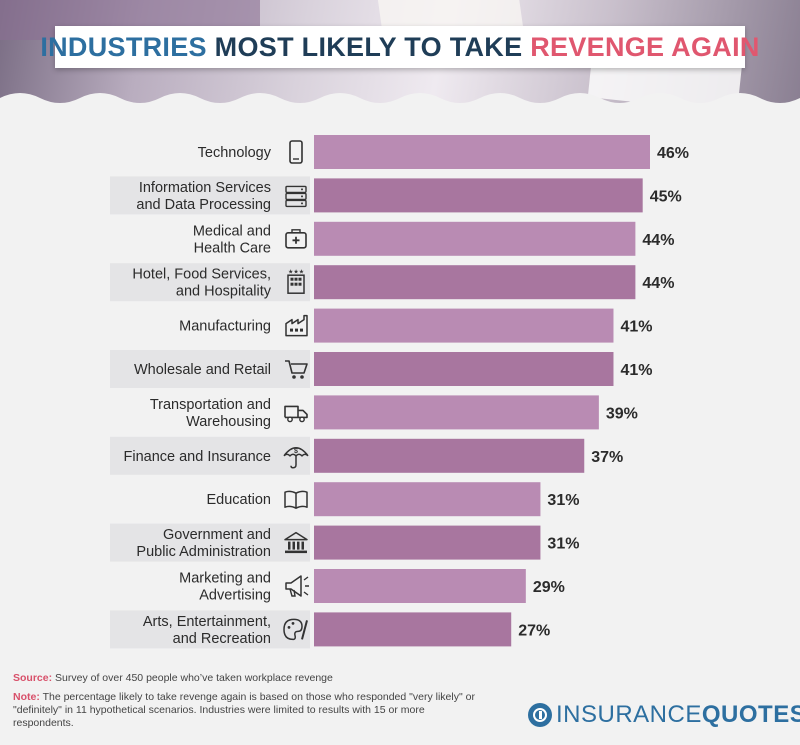 The width and height of the screenshot is (800, 745). I want to click on title-ribbon, so click(400, 47).